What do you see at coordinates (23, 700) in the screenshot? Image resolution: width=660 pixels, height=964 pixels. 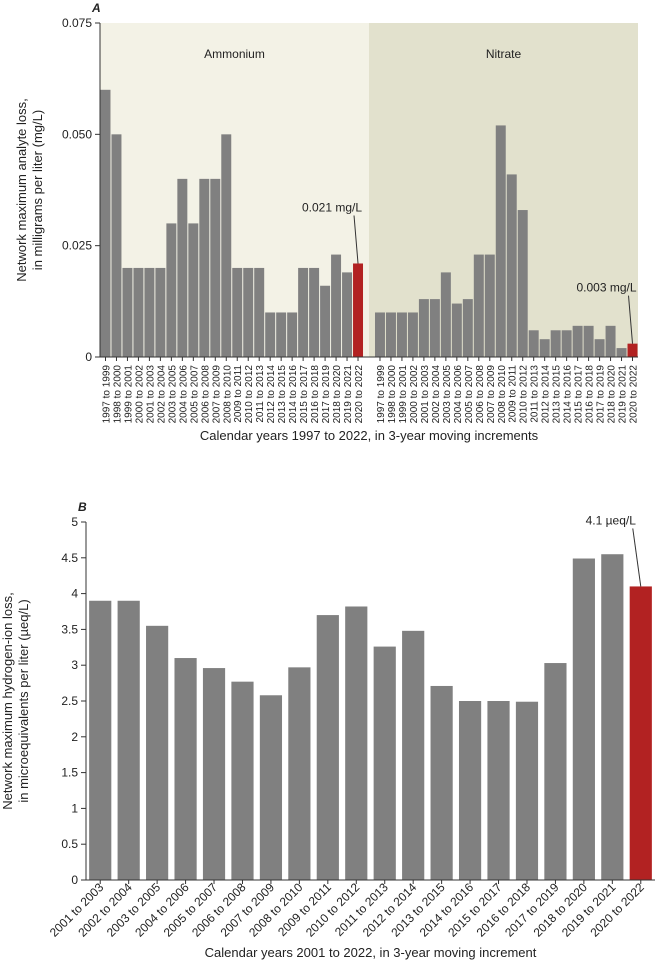 I see `y-axis-title: in microequivalents per liter (µeq/L)` at bounding box center [23, 700].